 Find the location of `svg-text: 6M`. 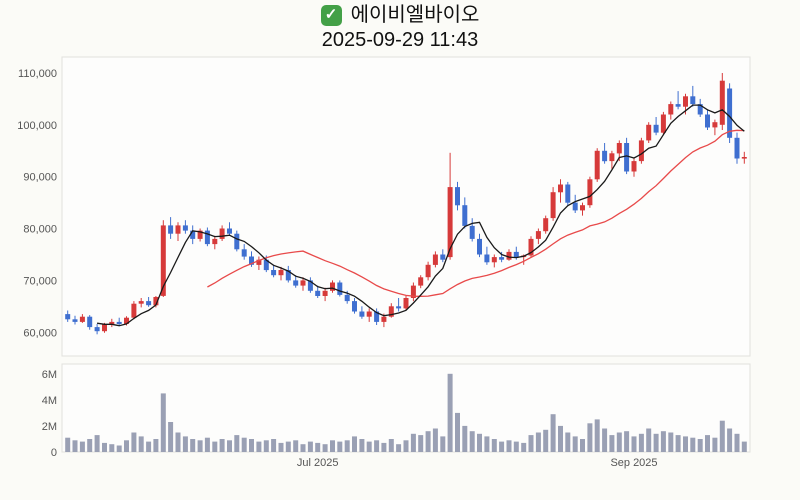

svg-text: 6M is located at coordinates (49, 375).